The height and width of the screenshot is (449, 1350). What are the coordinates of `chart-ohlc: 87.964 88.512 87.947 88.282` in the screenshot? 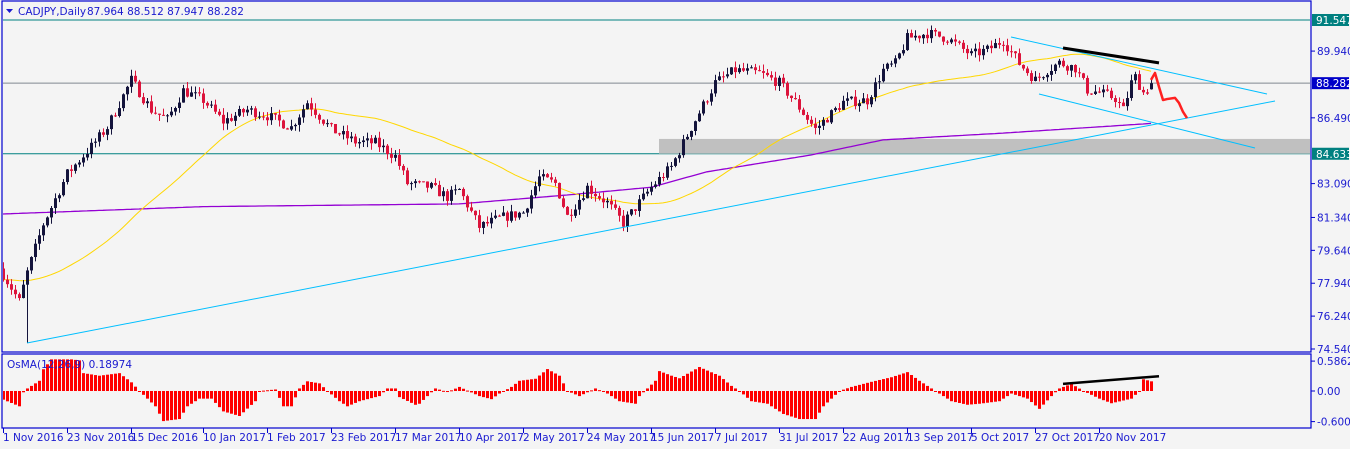 It's located at (165, 12).